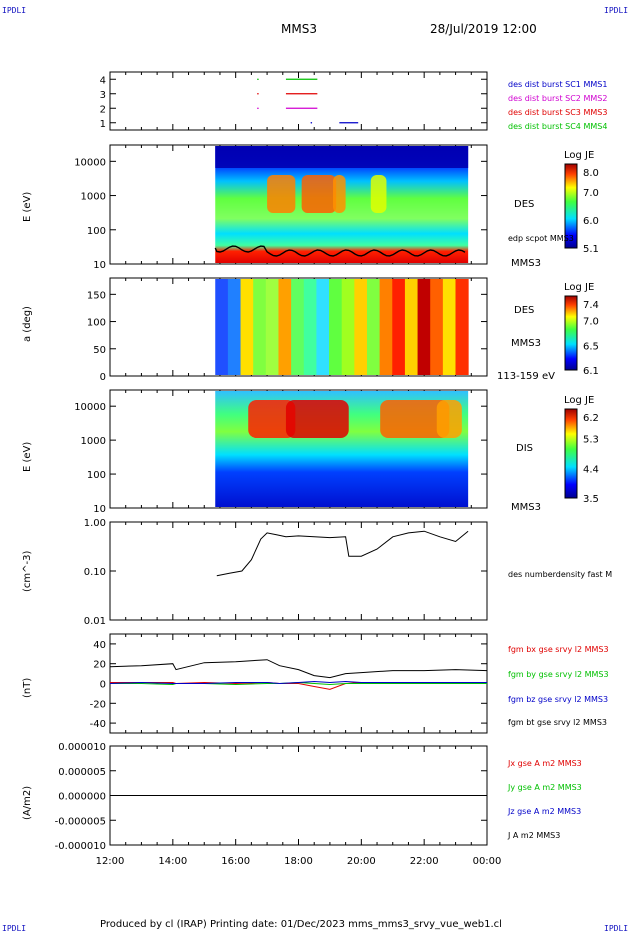  I want to click on label-bt: fgm bt gse srvy l2 MMS3, so click(557, 722).